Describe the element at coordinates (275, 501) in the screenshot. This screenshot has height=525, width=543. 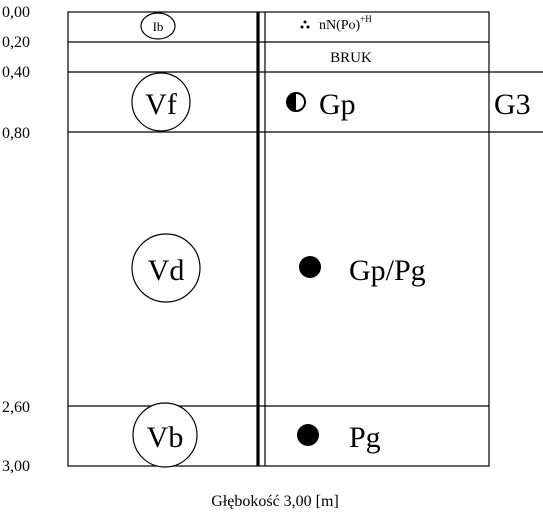
I see `depth-caption: Głębokość 3,00 [m]` at that location.